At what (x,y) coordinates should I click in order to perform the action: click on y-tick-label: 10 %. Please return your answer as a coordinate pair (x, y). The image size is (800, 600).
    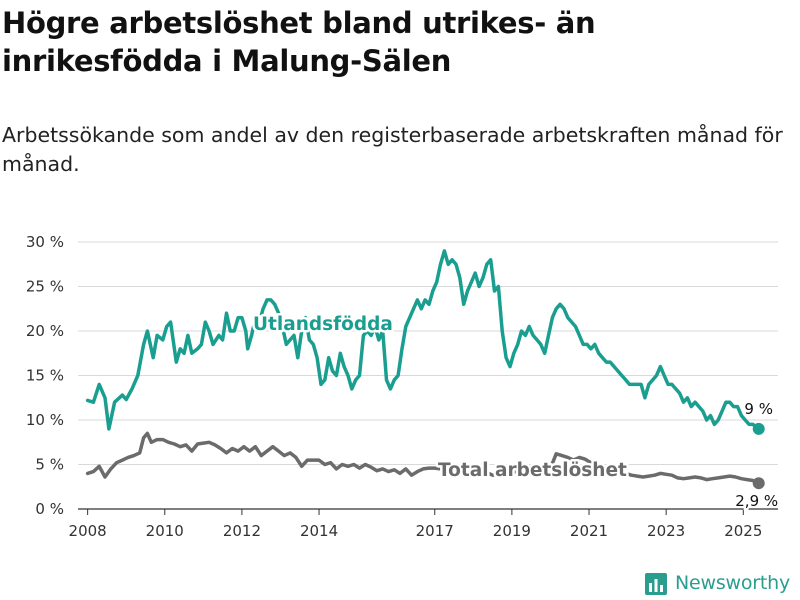
    Looking at the image, I should click on (45, 420).